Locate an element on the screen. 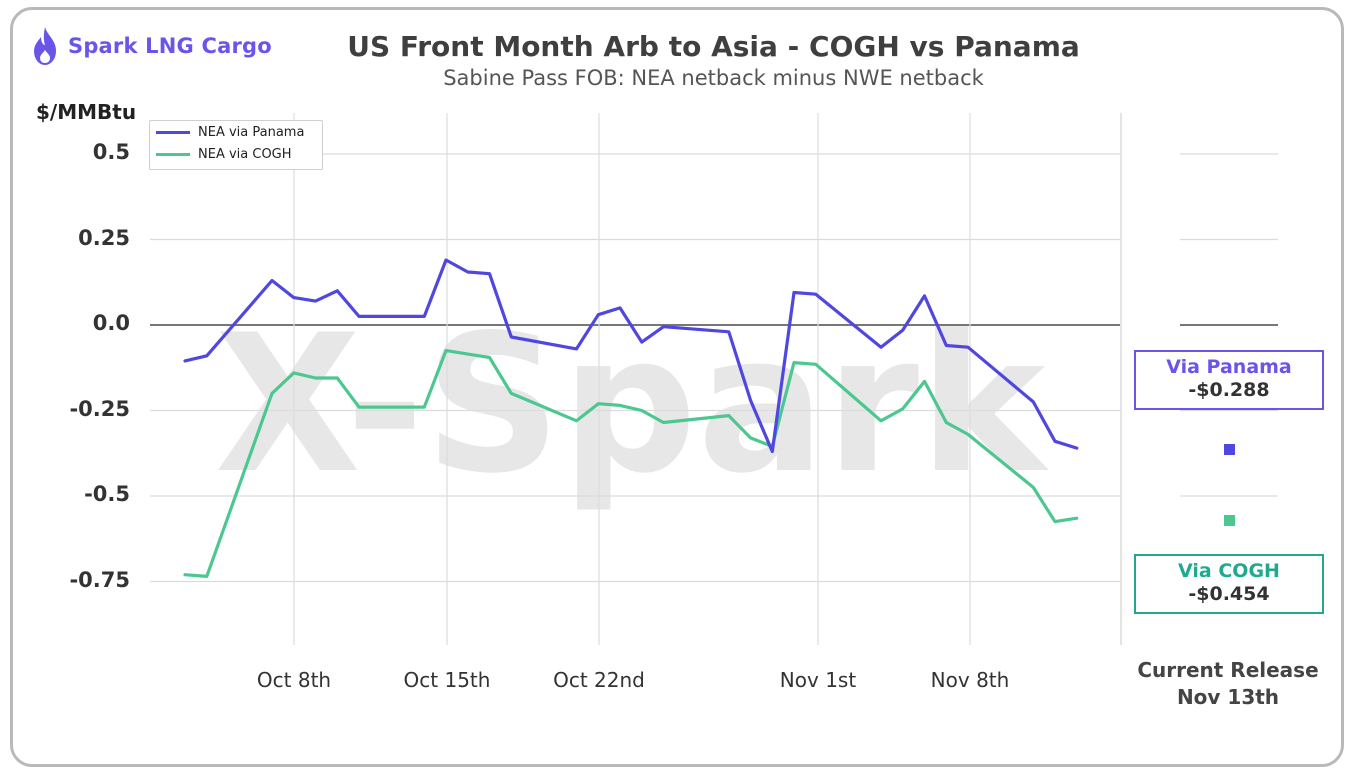 The width and height of the screenshot is (1357, 778). current-release-date: Nov 13th is located at coordinates (1228, 697).